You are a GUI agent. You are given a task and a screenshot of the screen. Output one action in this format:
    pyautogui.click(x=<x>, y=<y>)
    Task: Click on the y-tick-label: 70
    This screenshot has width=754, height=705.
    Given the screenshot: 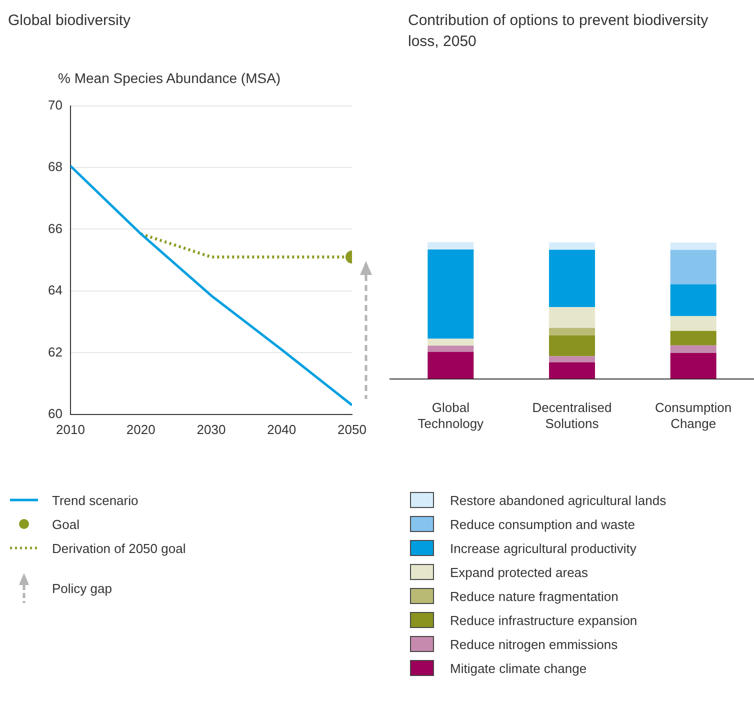 What is the action you would take?
    pyautogui.click(x=55, y=104)
    